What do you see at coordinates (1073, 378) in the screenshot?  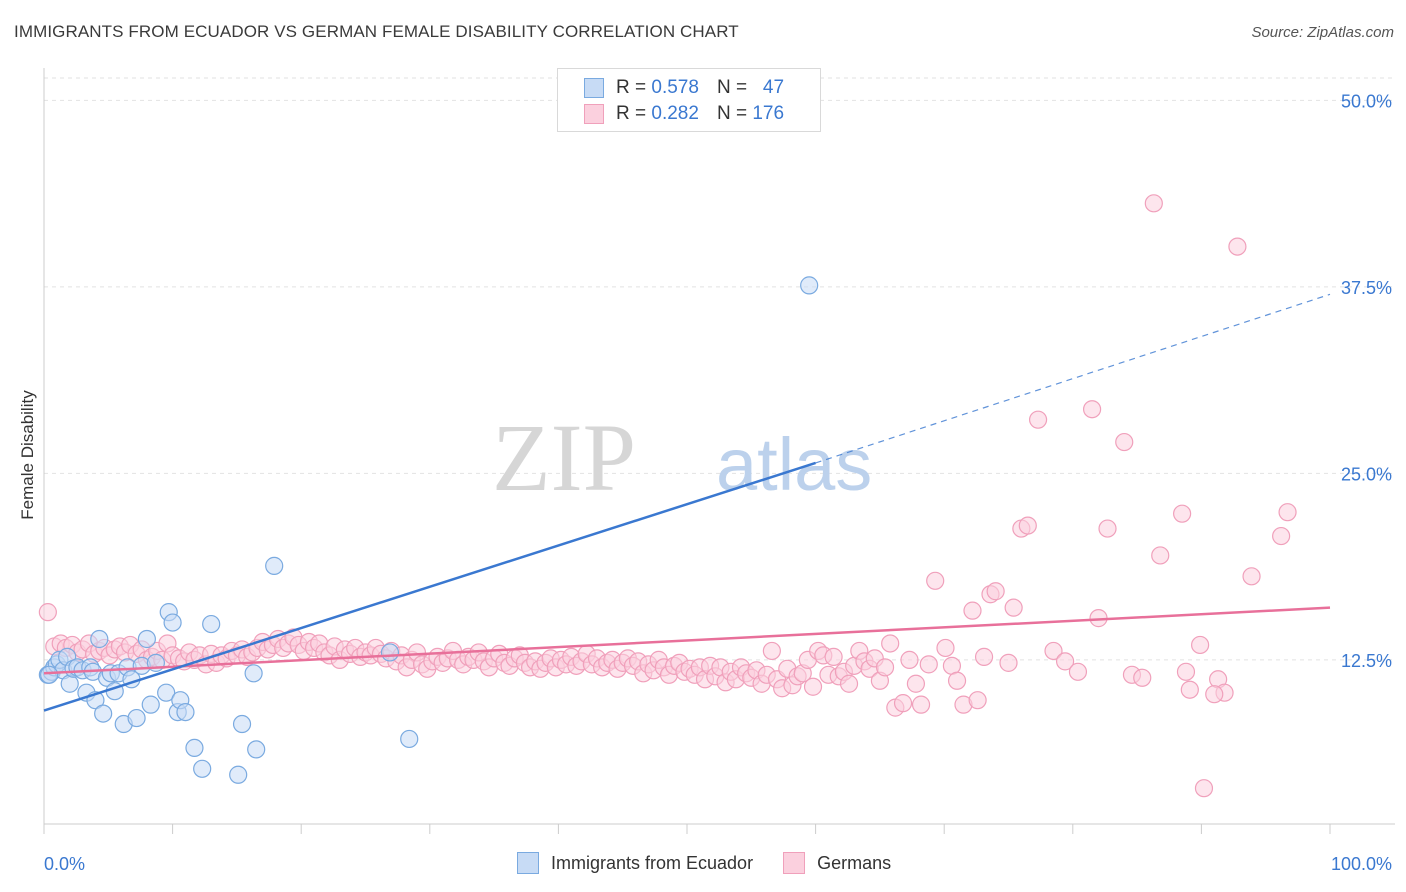 I see `ecuador-trend-extension` at bounding box center [1073, 378].